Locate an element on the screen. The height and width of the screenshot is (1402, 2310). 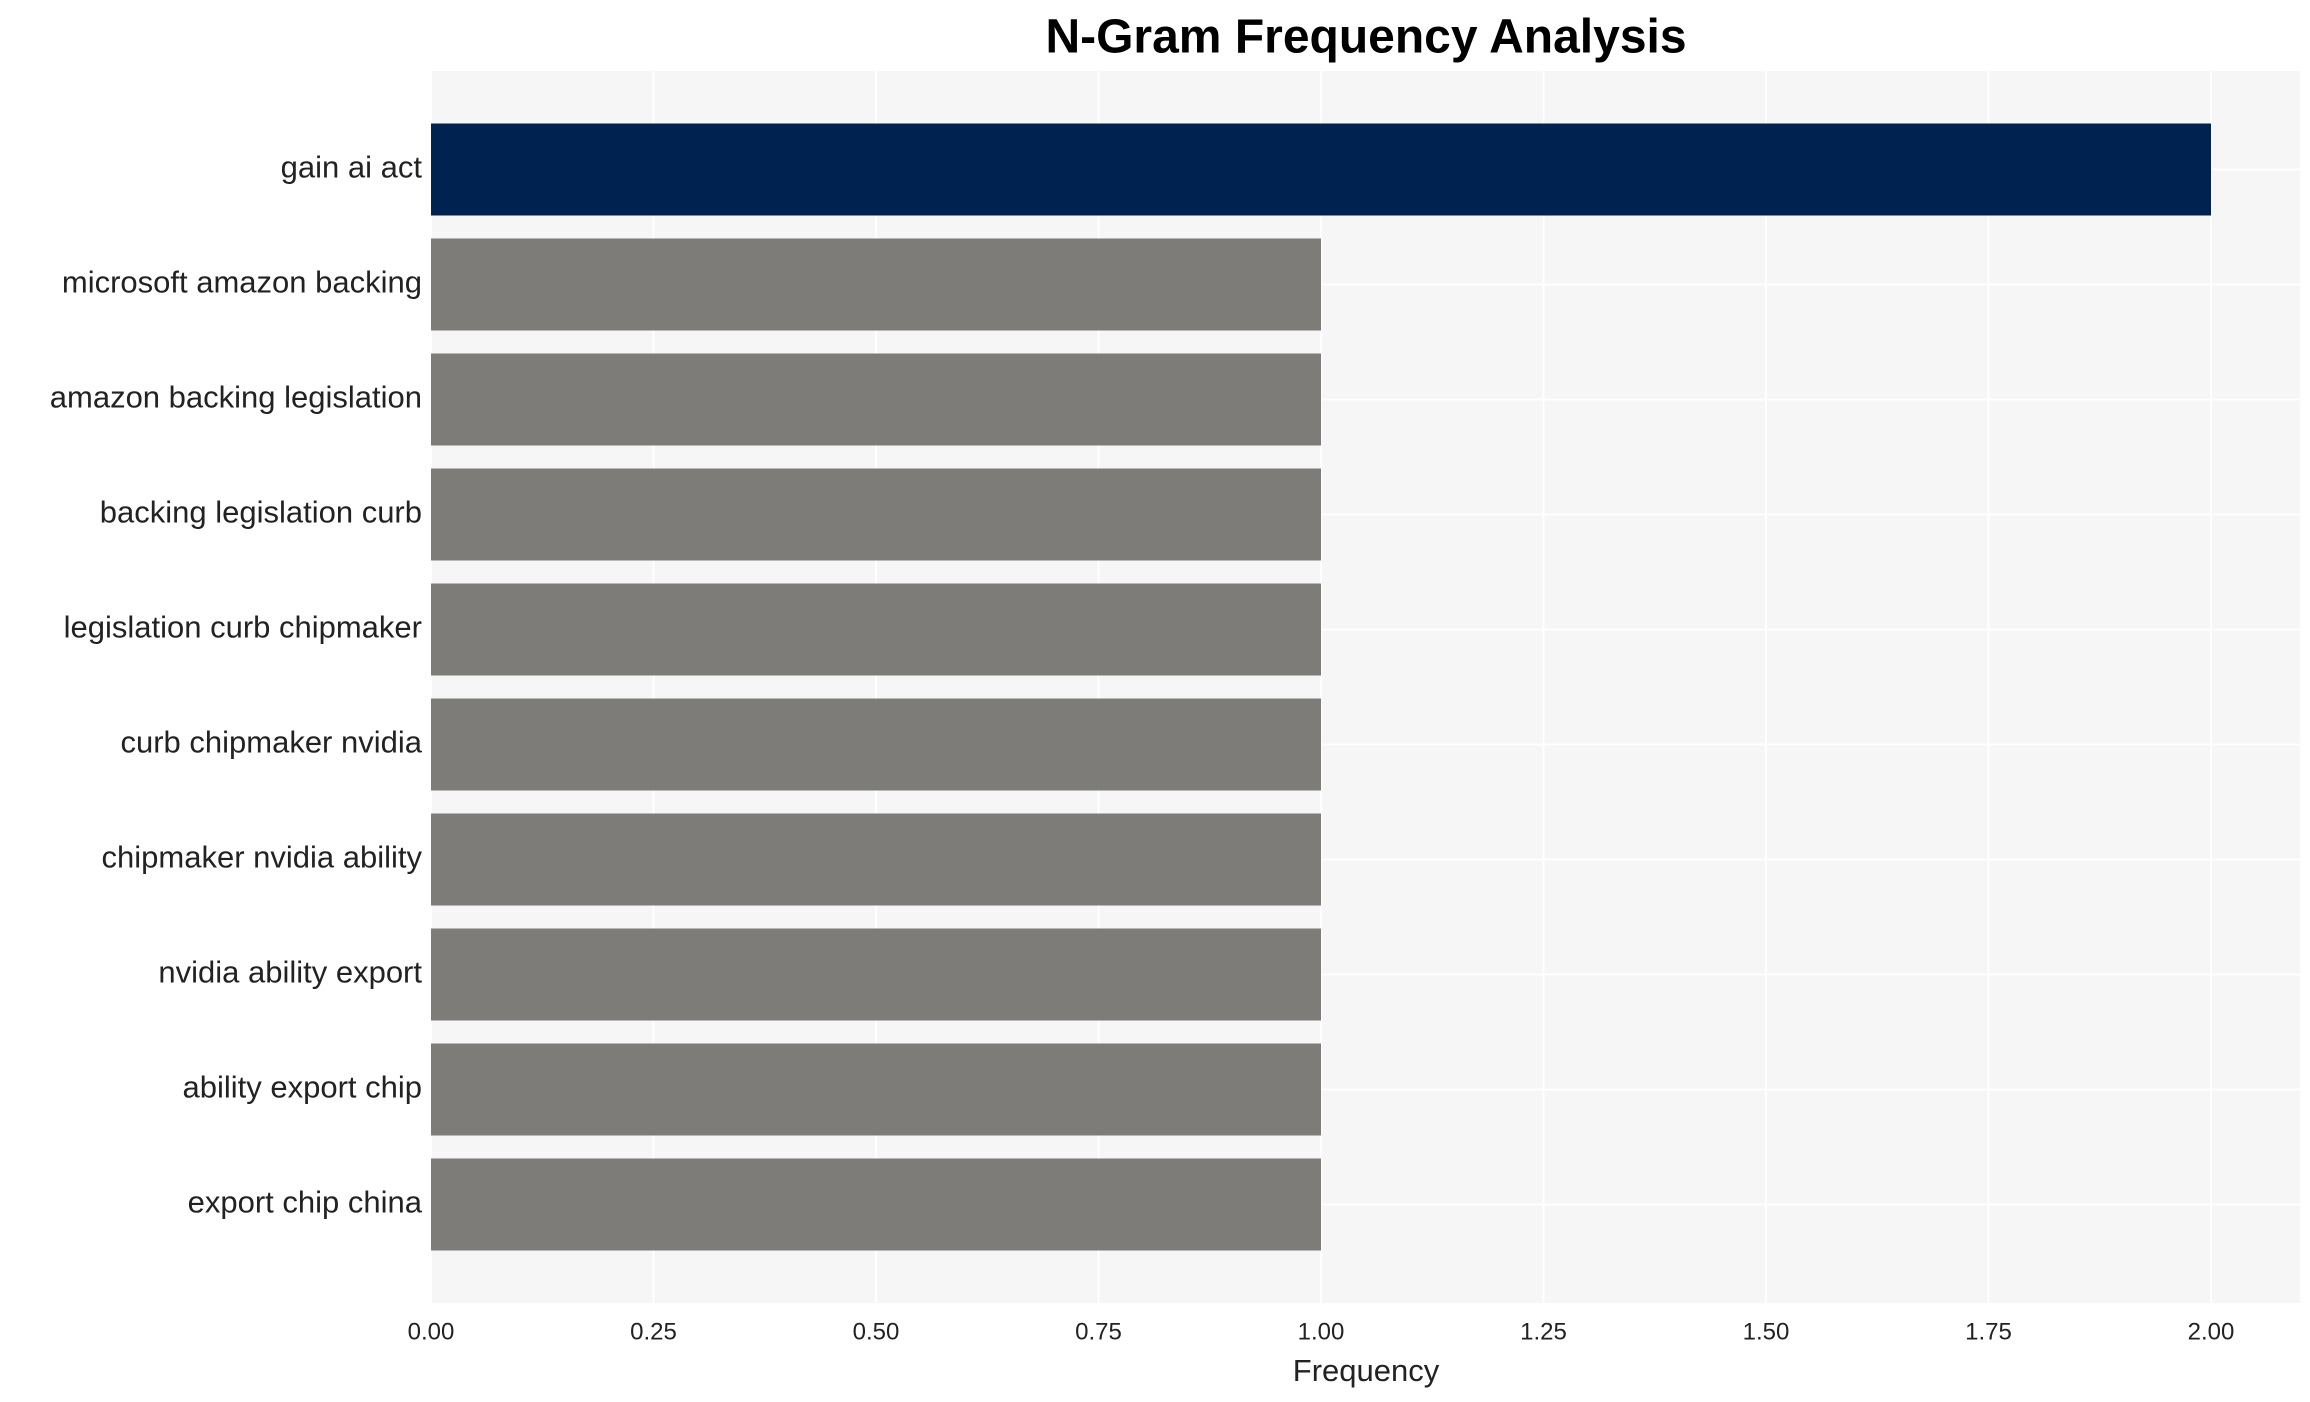
y-tick-label: microsoft amazon backing is located at coordinates (242, 282).